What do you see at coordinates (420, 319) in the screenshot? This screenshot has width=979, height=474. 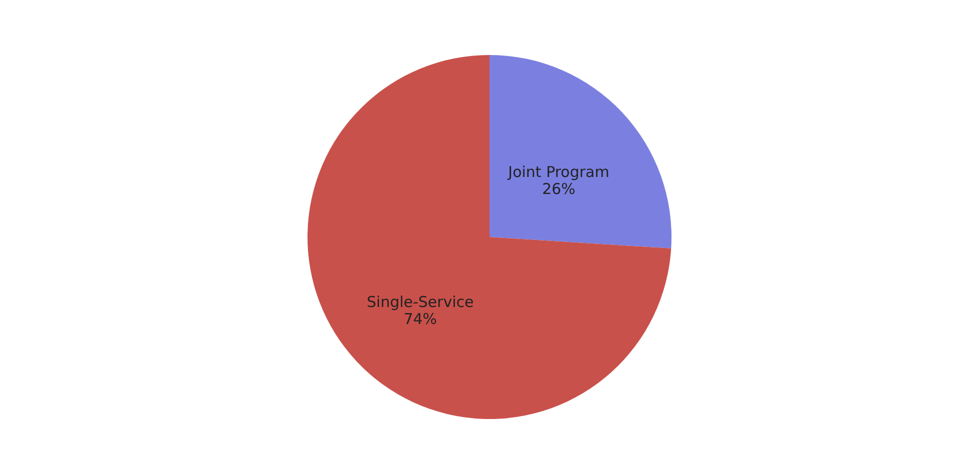 I see `data-label: 74%` at bounding box center [420, 319].